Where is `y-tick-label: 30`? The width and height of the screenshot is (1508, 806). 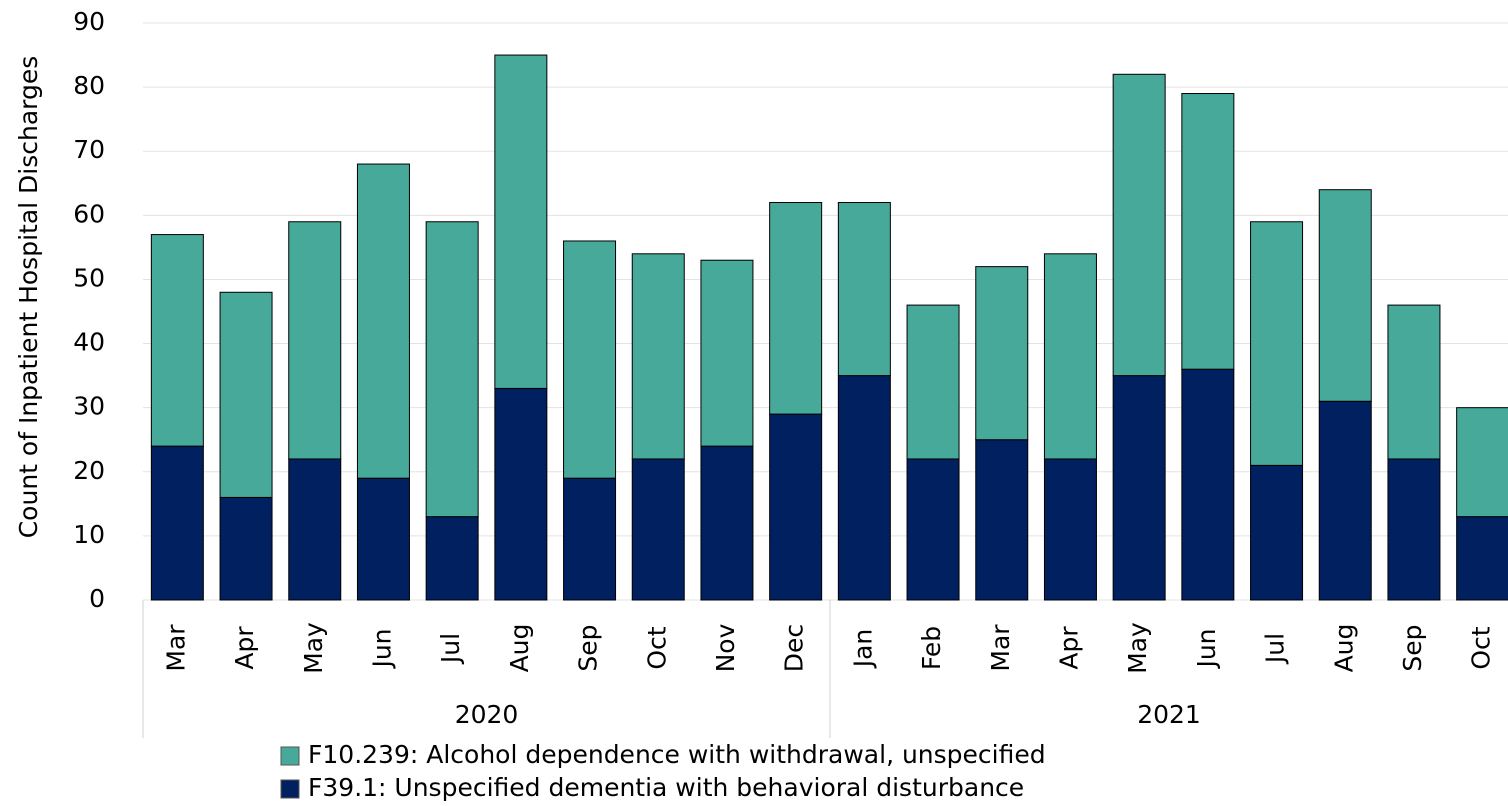
y-tick-label: 30 is located at coordinates (89, 406).